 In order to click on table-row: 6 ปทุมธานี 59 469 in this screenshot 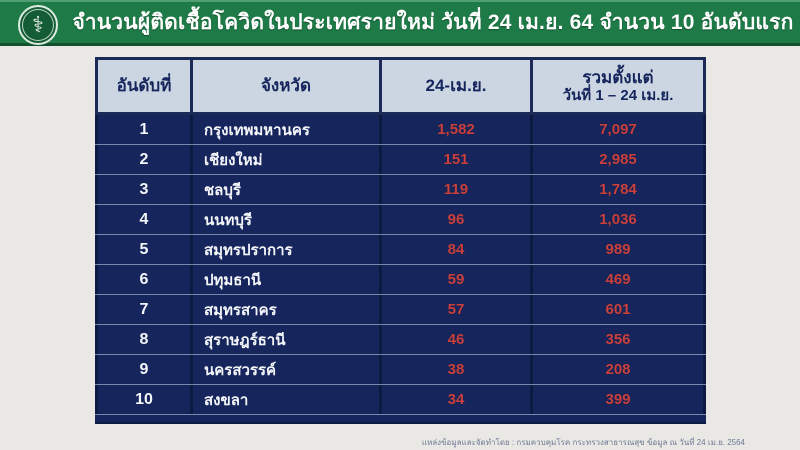, I will do `click(400, 280)`.